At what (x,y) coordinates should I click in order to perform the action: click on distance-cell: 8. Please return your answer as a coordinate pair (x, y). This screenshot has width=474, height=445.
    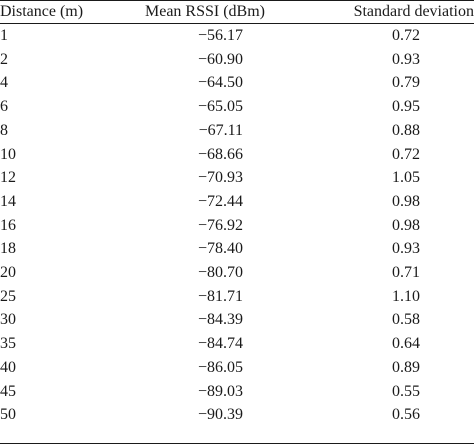
    Looking at the image, I should click on (4, 130).